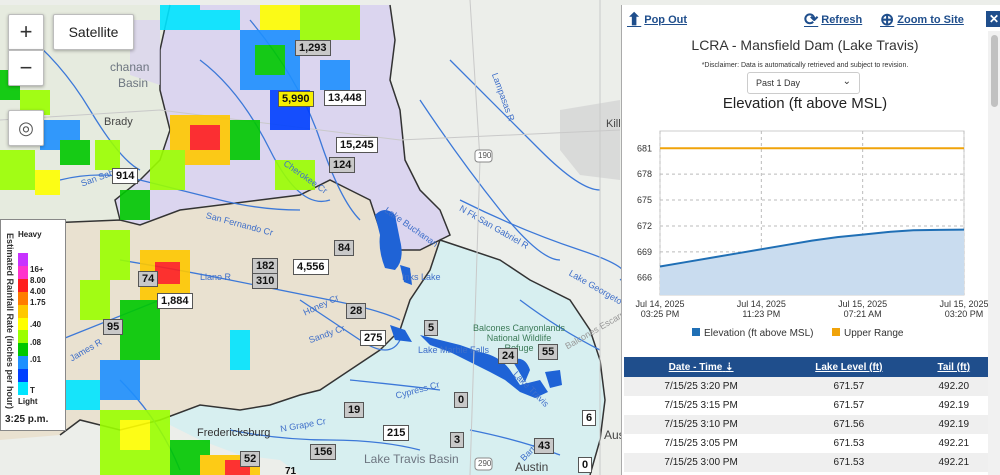 This screenshot has height=475, width=1000. I want to click on y-tick-label: 678, so click(644, 174).